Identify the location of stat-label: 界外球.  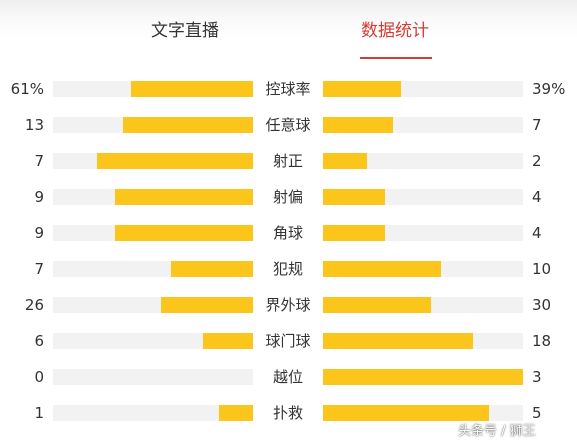
(288, 305).